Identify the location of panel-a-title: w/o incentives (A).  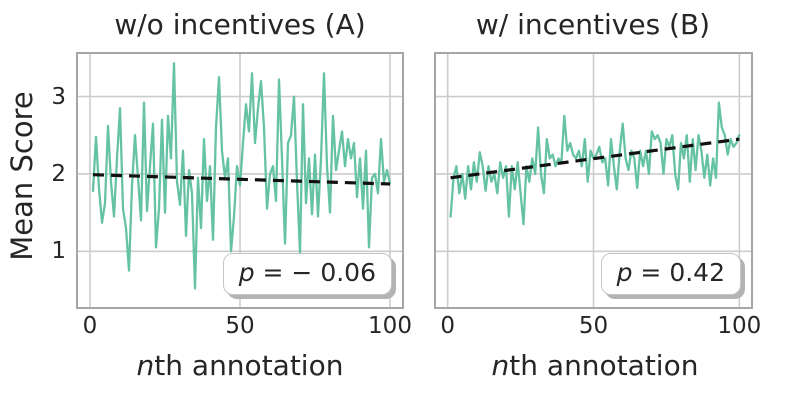
(240, 24).